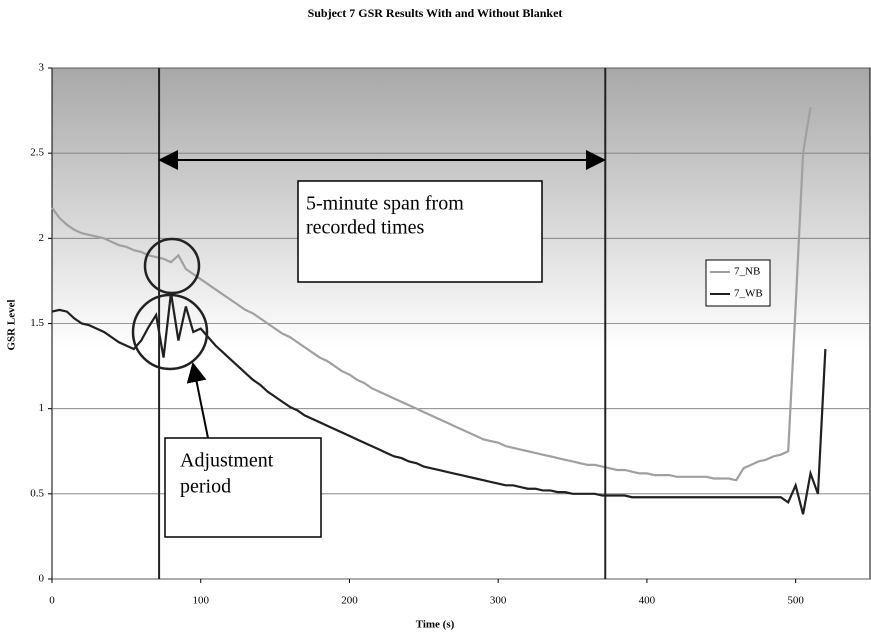 This screenshot has height=642, width=871. What do you see at coordinates (227, 461) in the screenshot?
I see `annotation: Adjustment` at bounding box center [227, 461].